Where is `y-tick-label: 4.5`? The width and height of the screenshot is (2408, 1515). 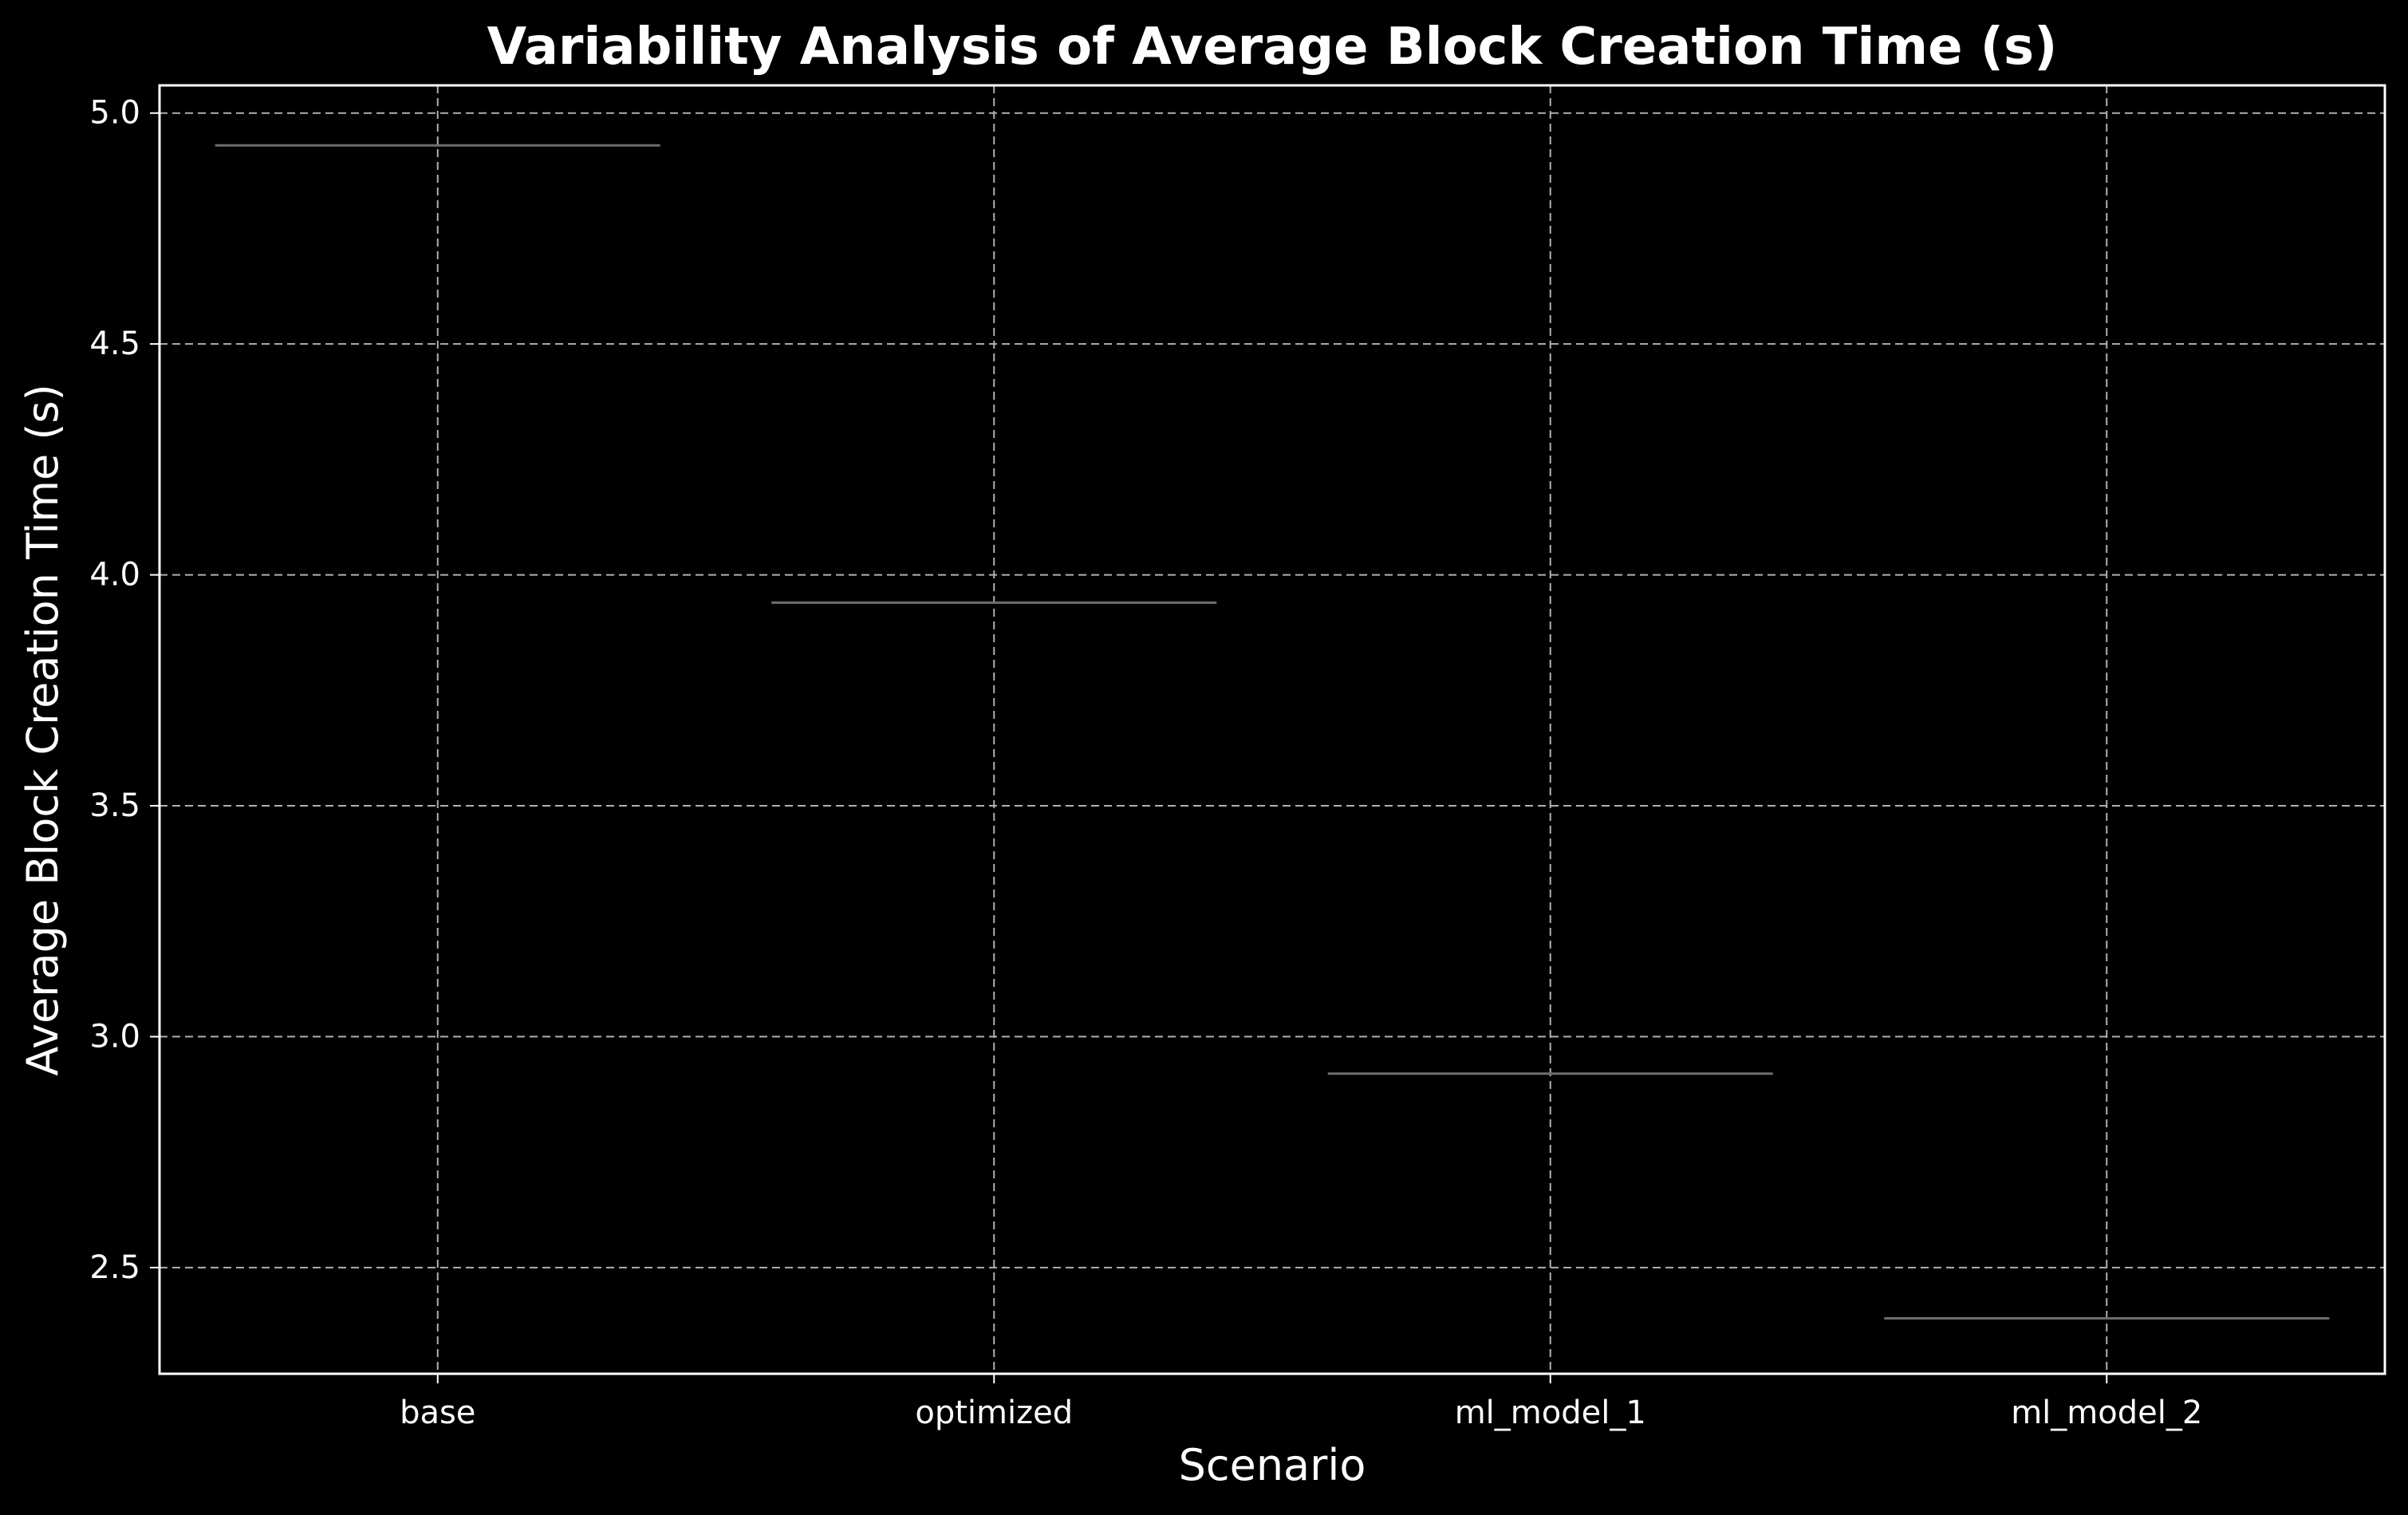
y-tick-label: 4.5 is located at coordinates (114, 343).